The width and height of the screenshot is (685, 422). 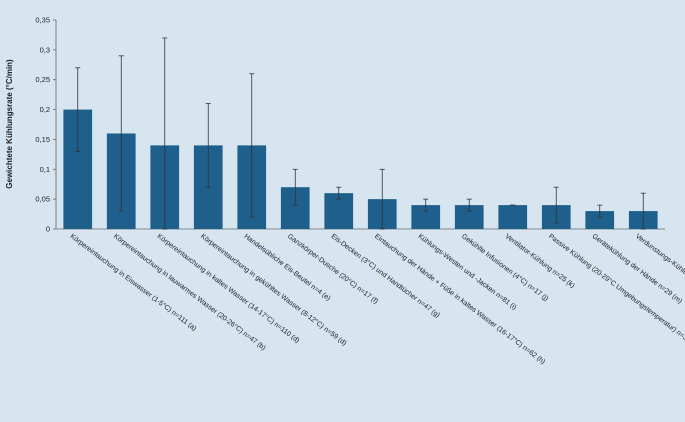 I want to click on y-tick-label: 0,35, so click(x=42, y=20).